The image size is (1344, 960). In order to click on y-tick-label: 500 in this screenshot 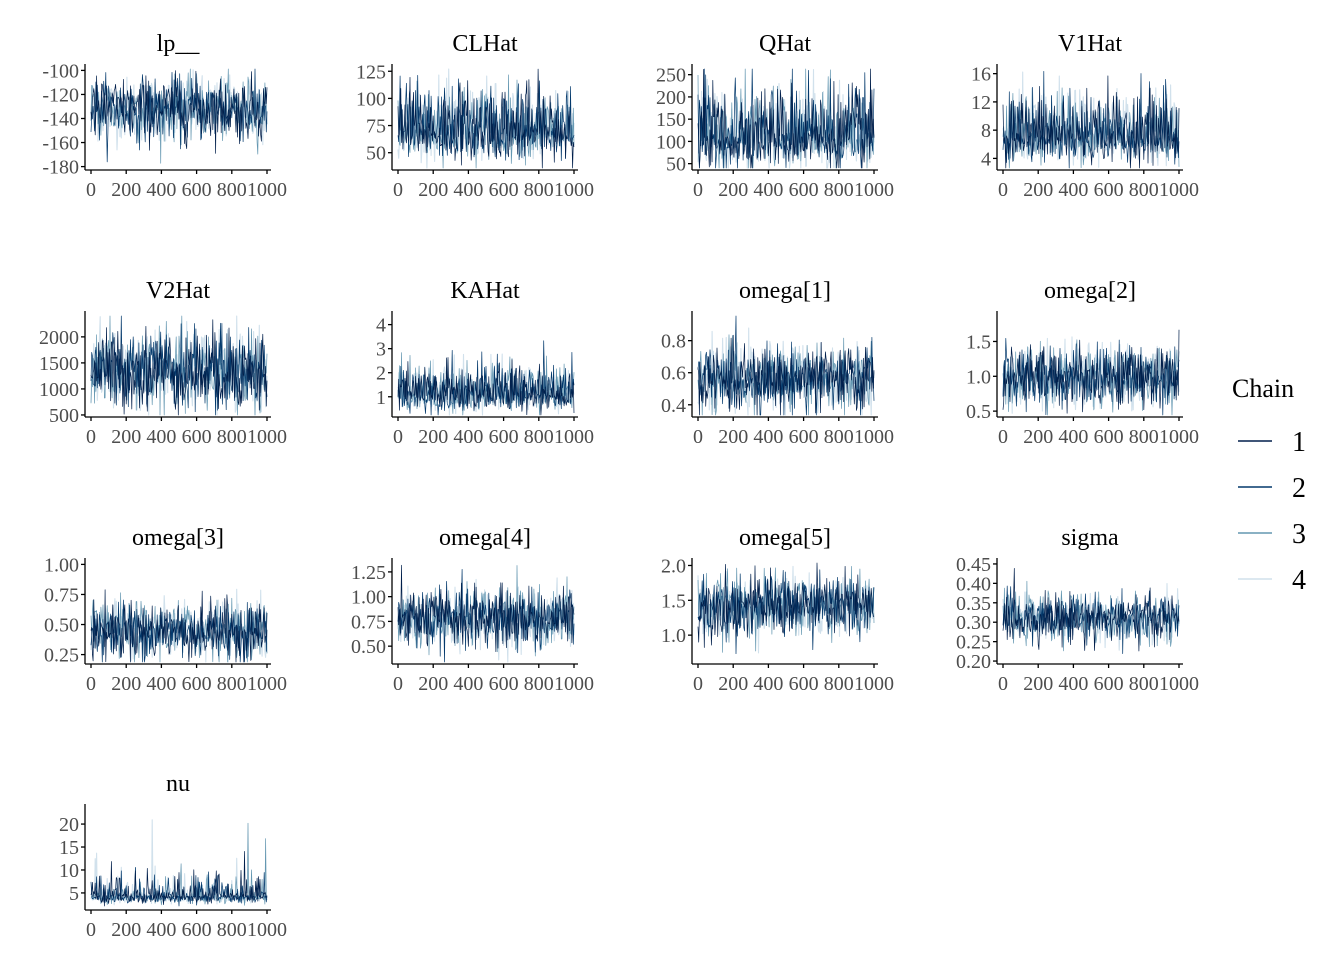, I will do `click(64, 416)`.